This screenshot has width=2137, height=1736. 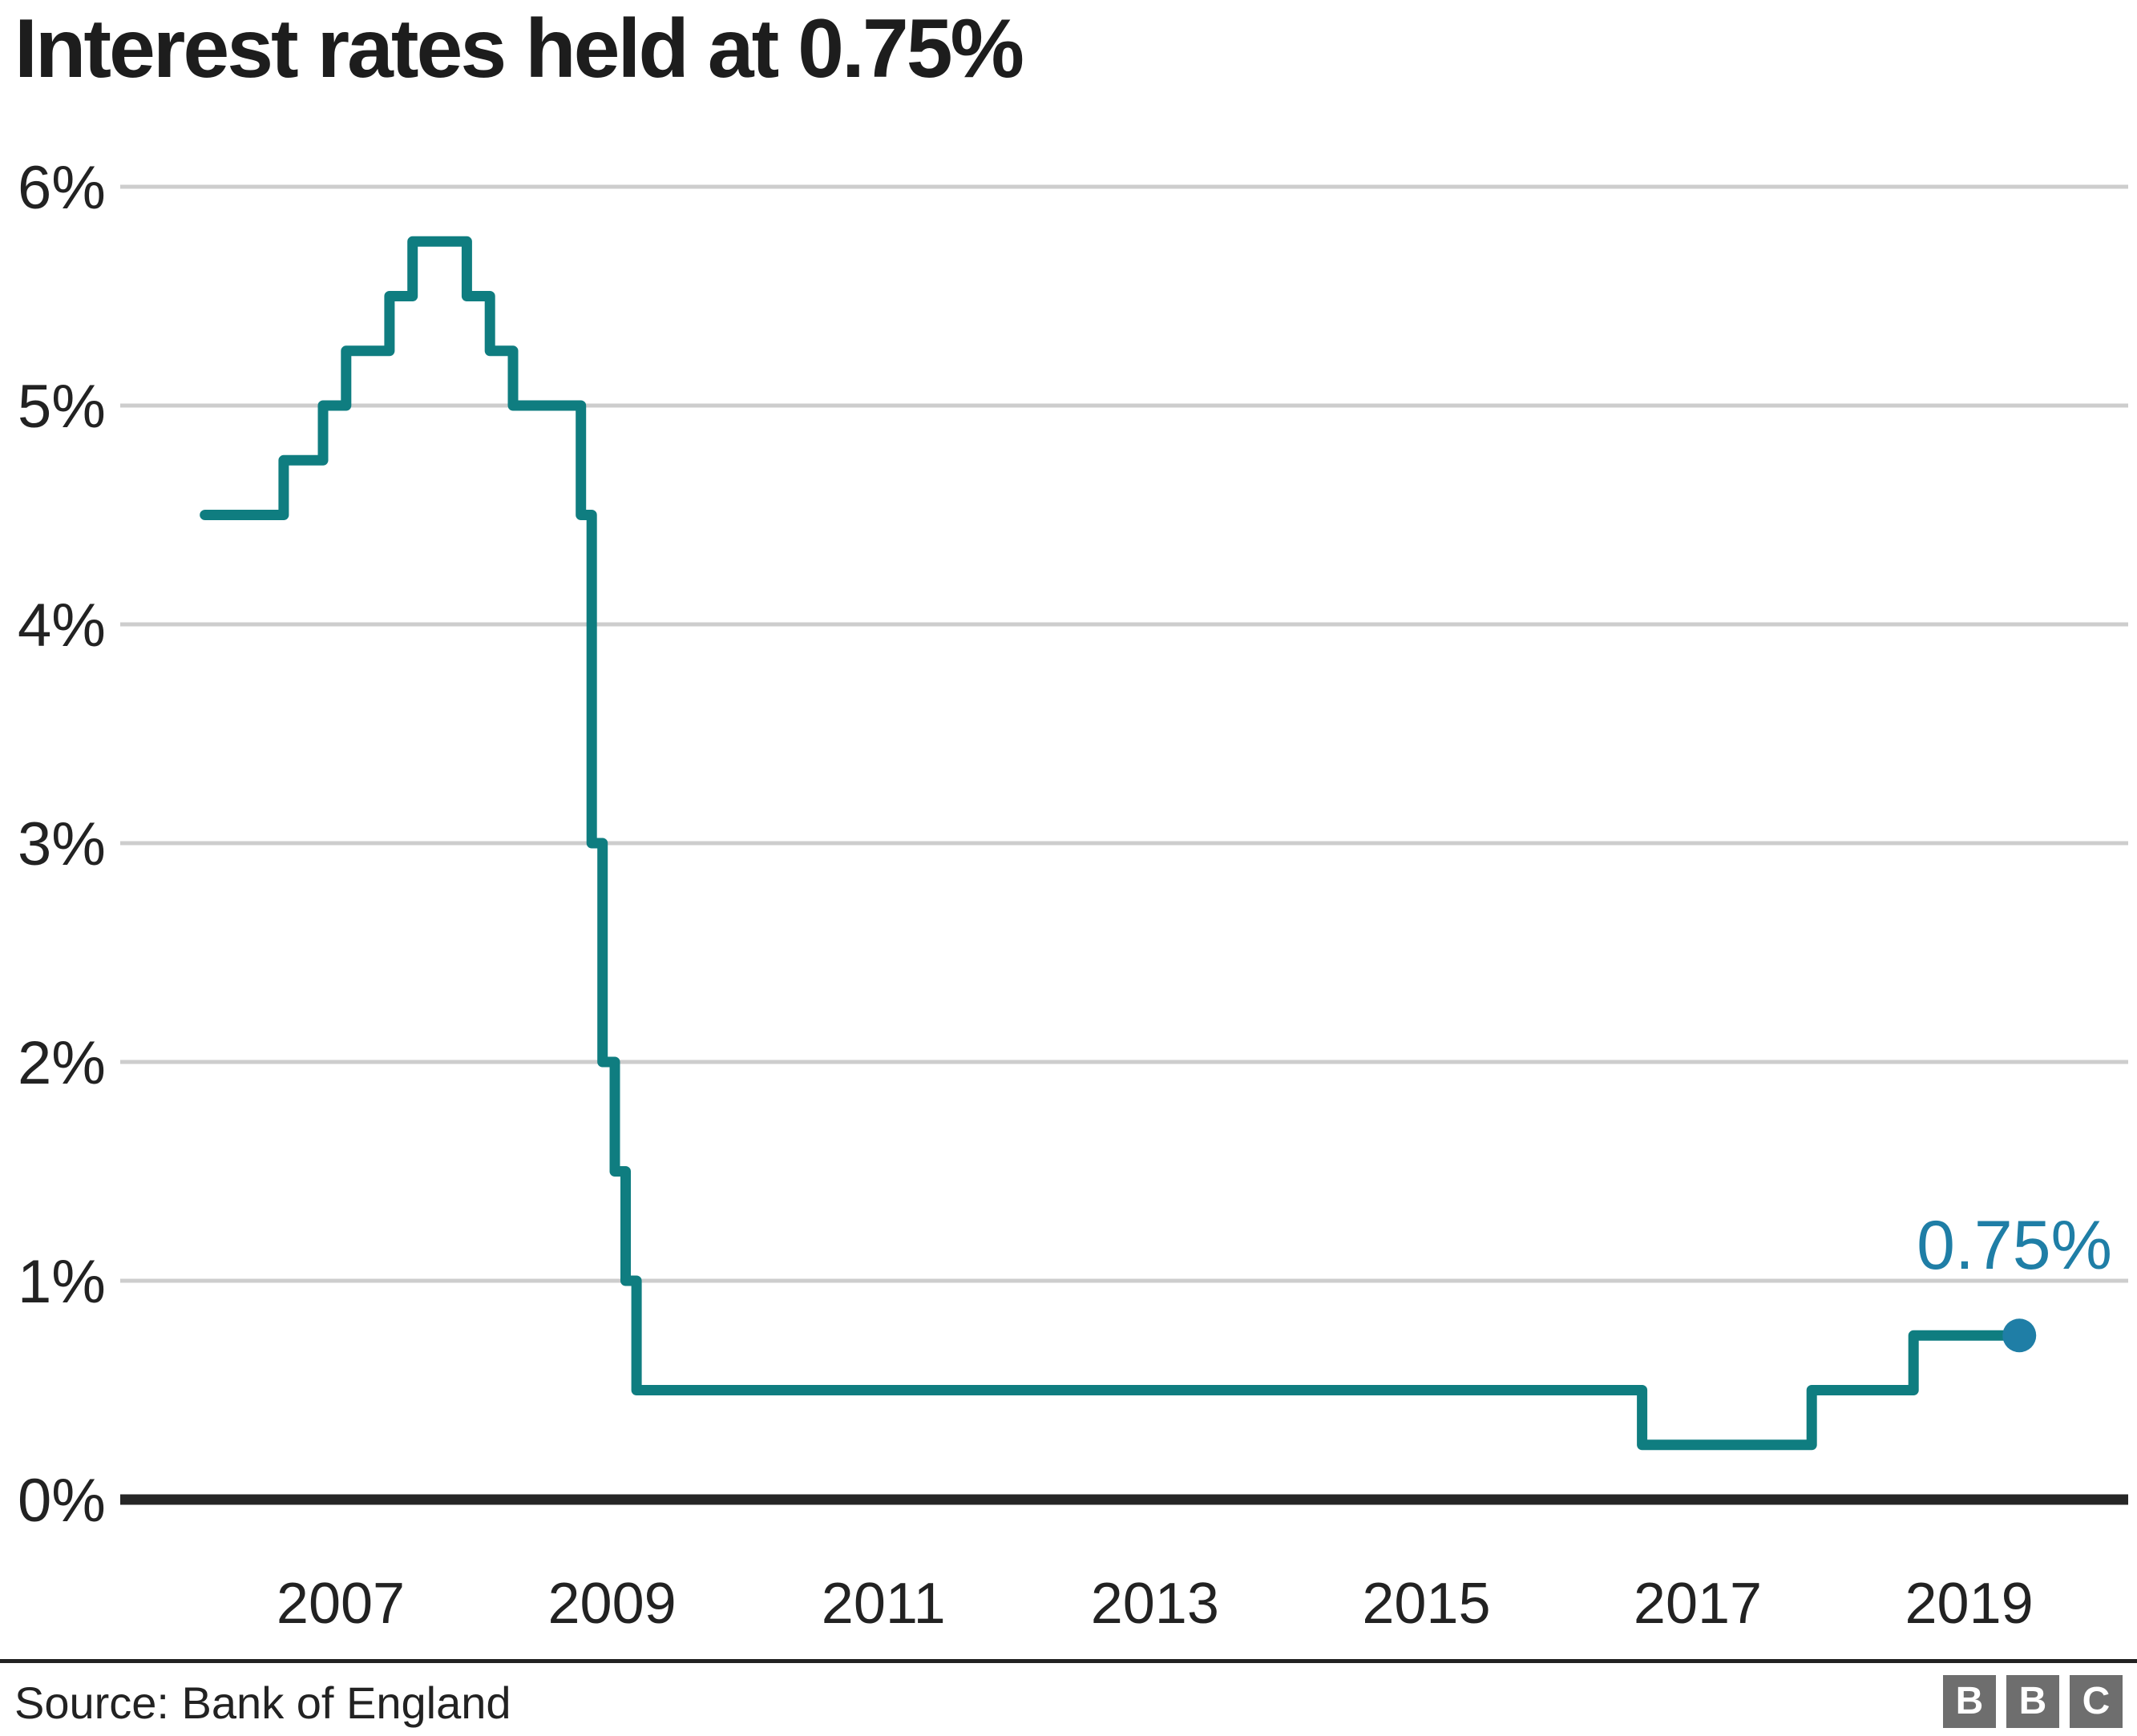 I want to click on x-axis-label-2019: 2019, so click(x=1969, y=1604).